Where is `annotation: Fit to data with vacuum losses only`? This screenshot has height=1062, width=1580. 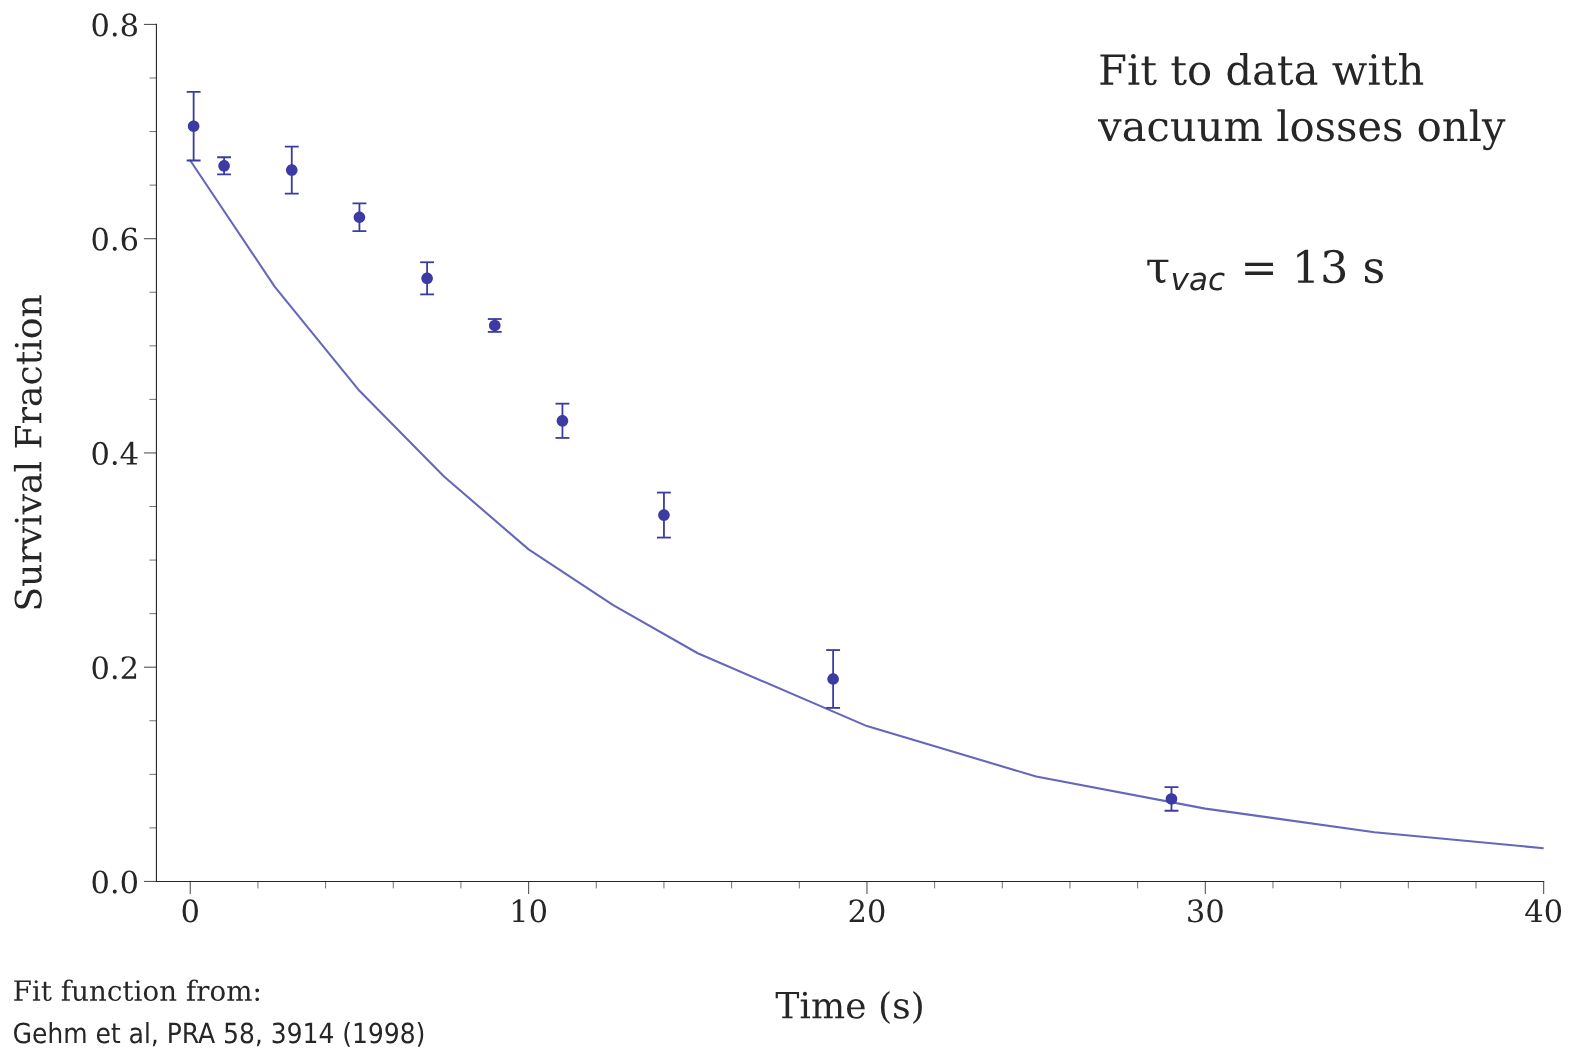 annotation: Fit to data with vacuum losses only is located at coordinates (1301, 102).